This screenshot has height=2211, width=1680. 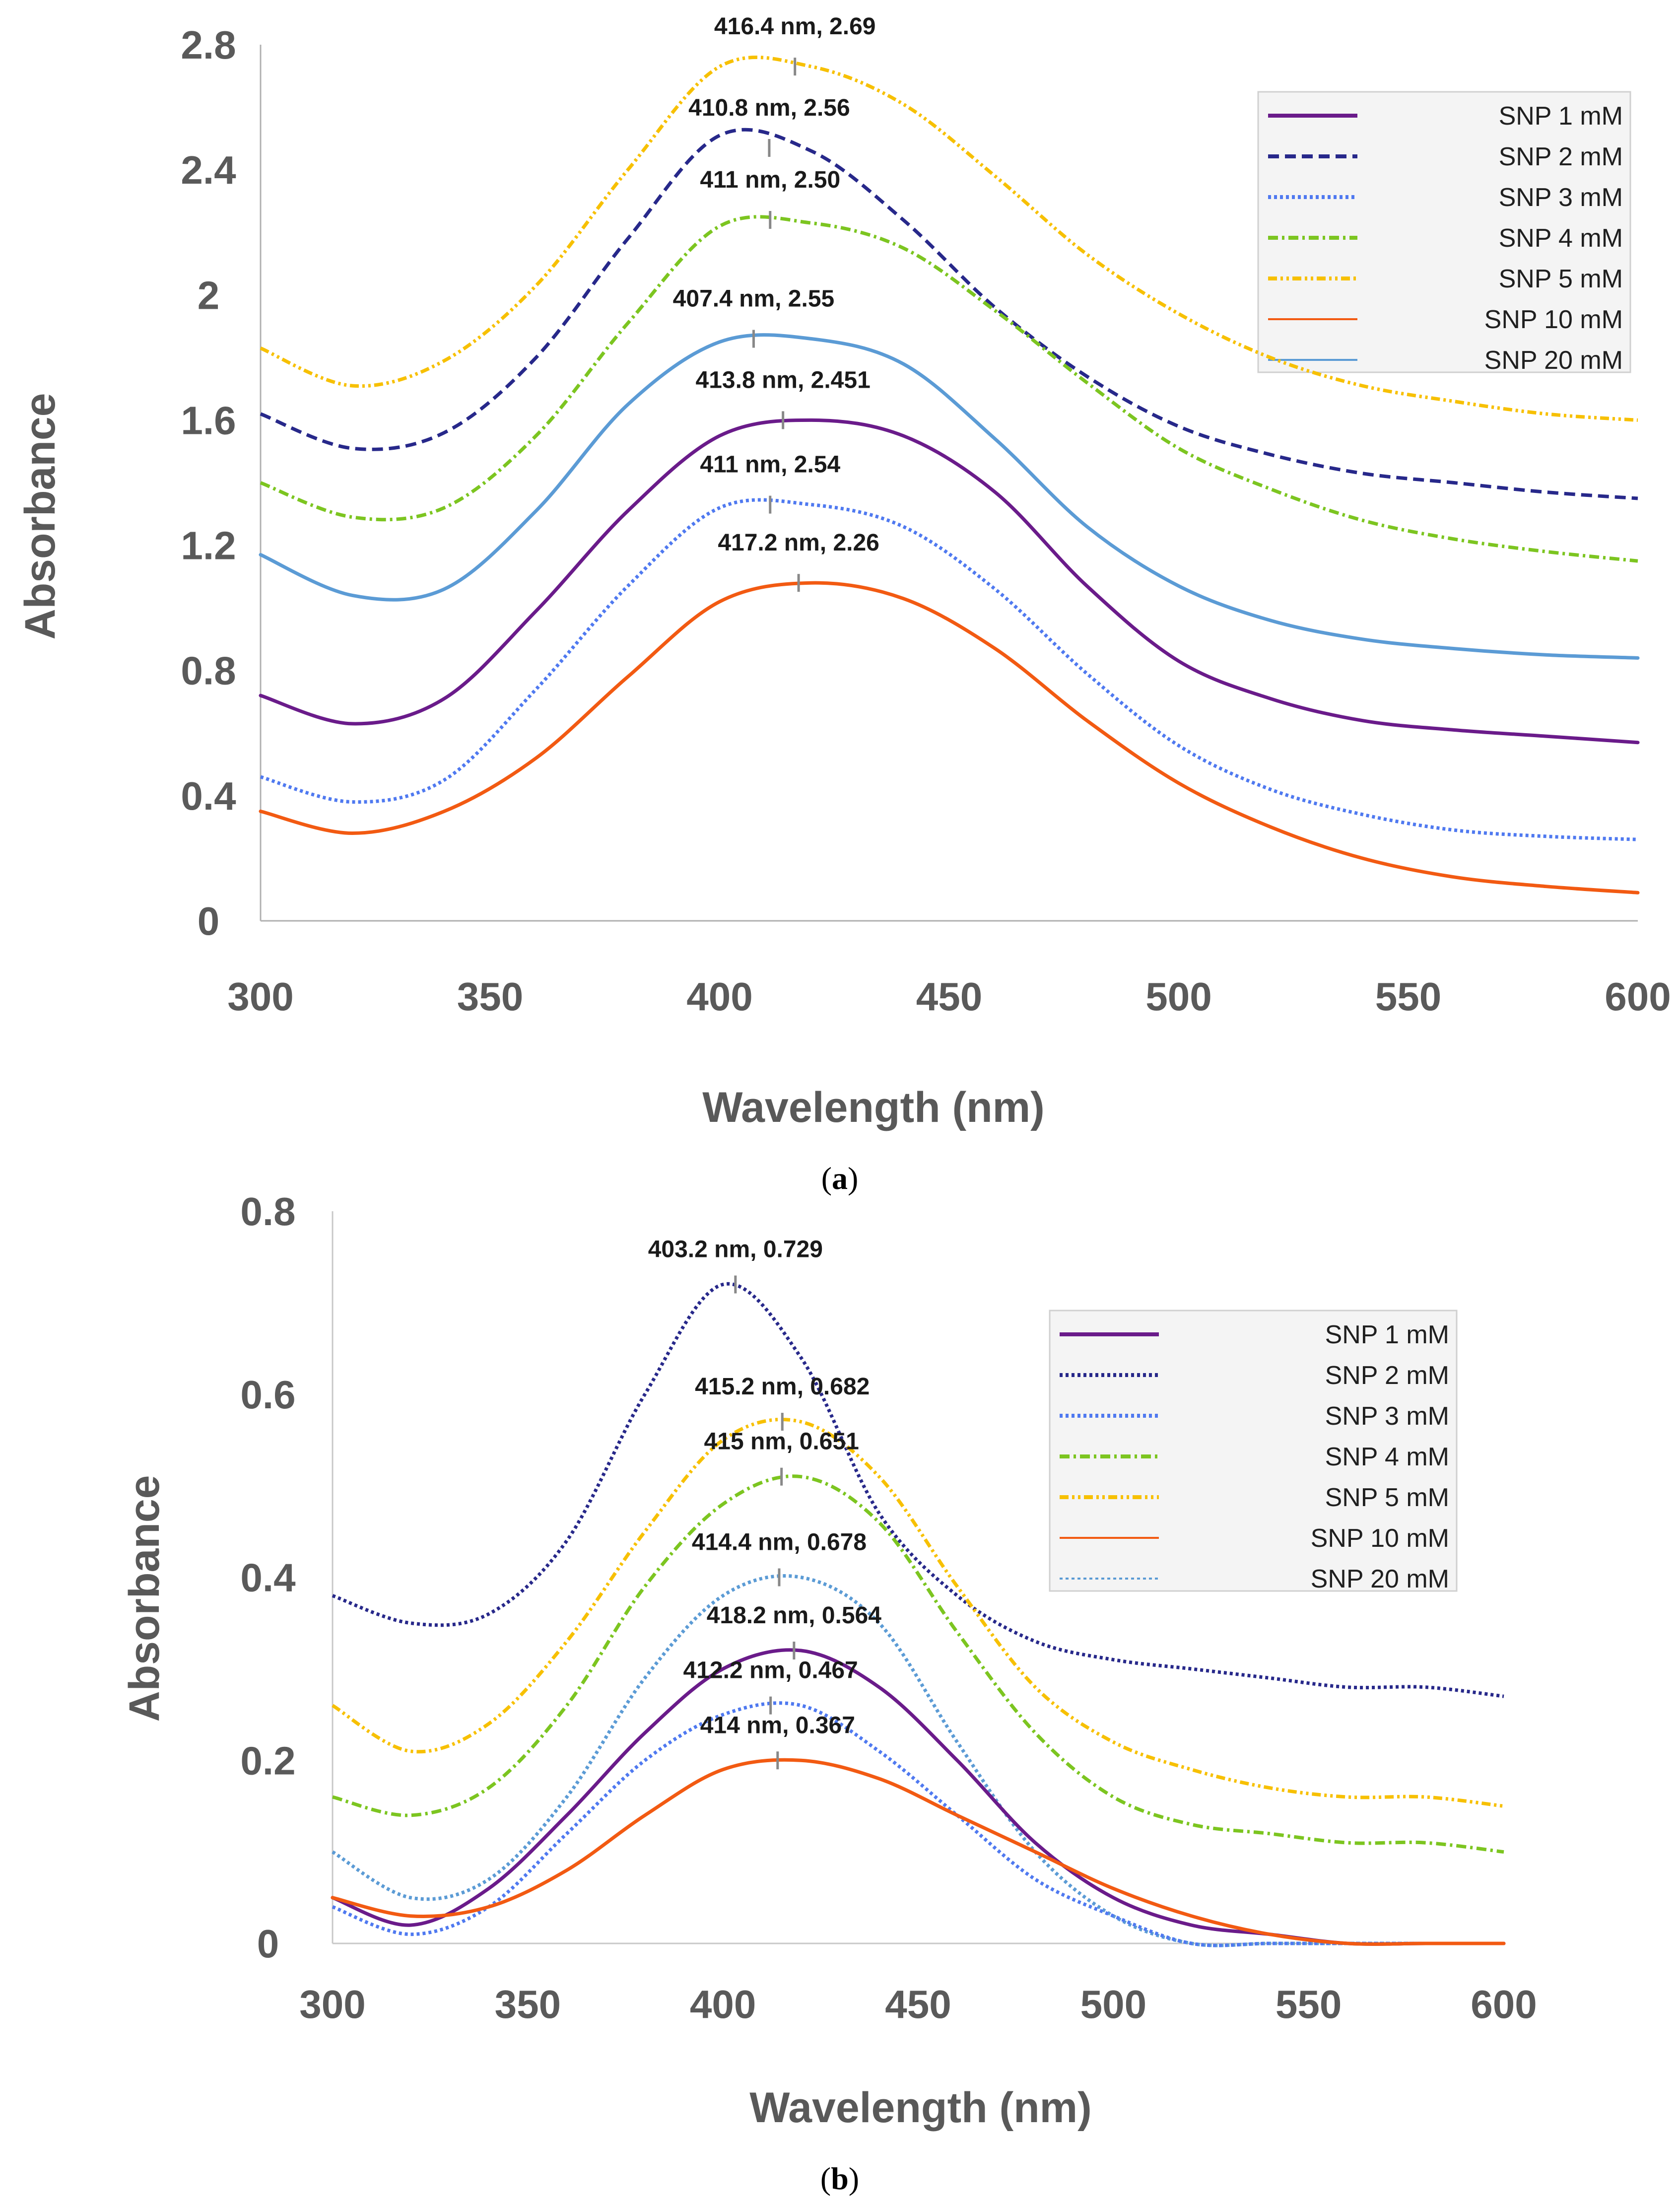 What do you see at coordinates (754, 299) in the screenshot?
I see `peak-label: 407.4 nm, 2.55` at bounding box center [754, 299].